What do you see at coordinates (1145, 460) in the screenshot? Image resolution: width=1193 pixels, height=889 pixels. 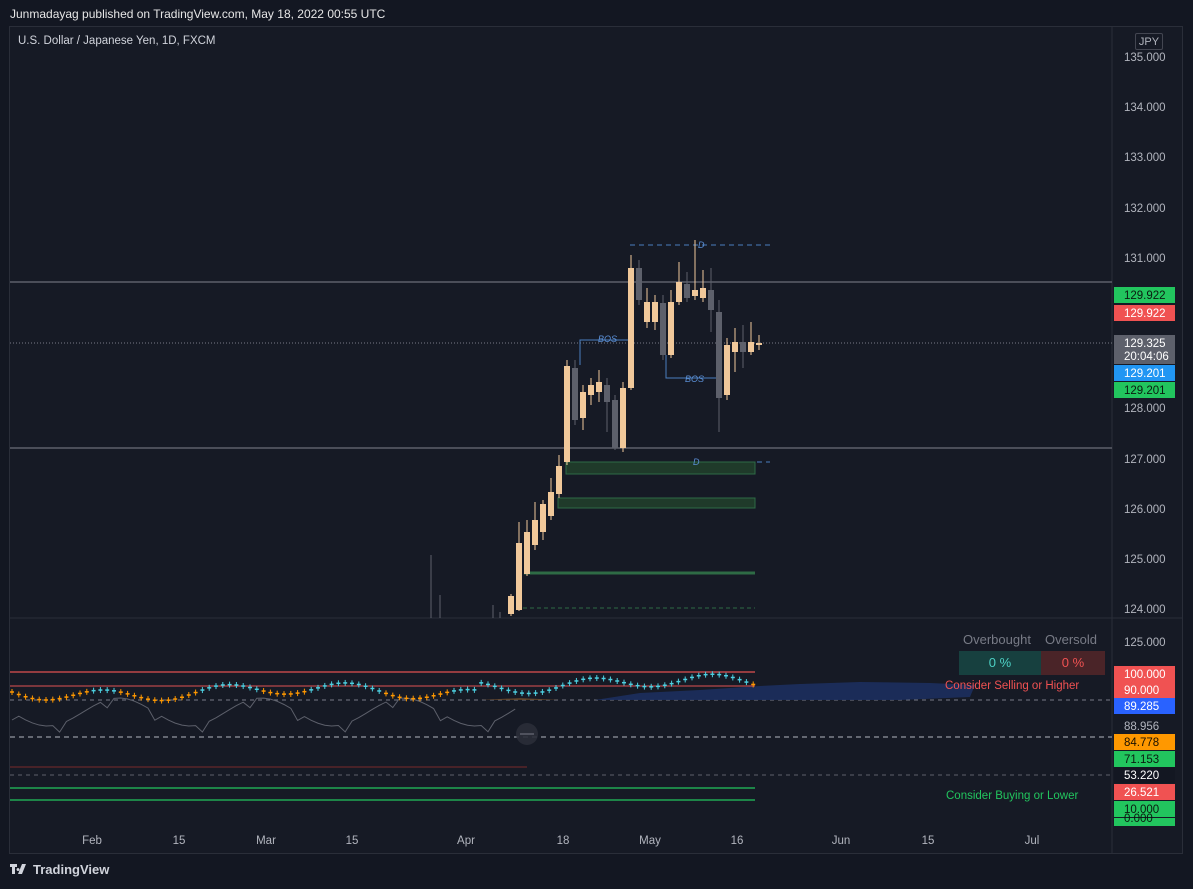 I see `price-tick-label: 127.000` at bounding box center [1145, 460].